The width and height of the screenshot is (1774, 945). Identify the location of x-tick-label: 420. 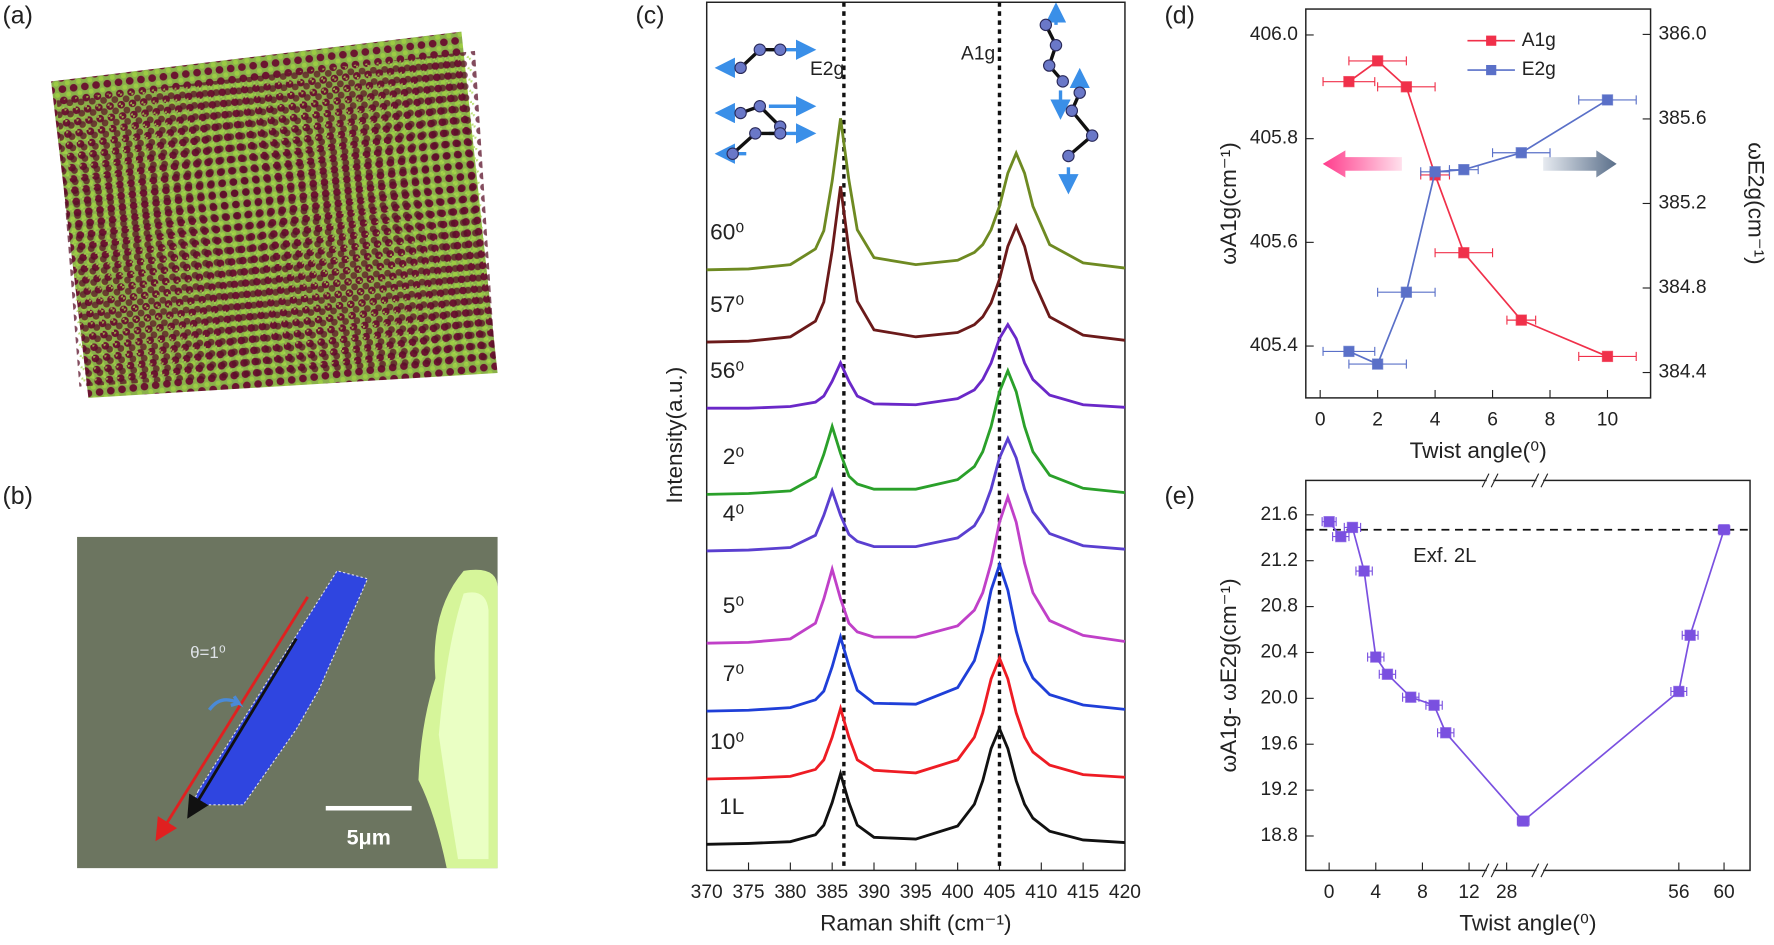
(1125, 892).